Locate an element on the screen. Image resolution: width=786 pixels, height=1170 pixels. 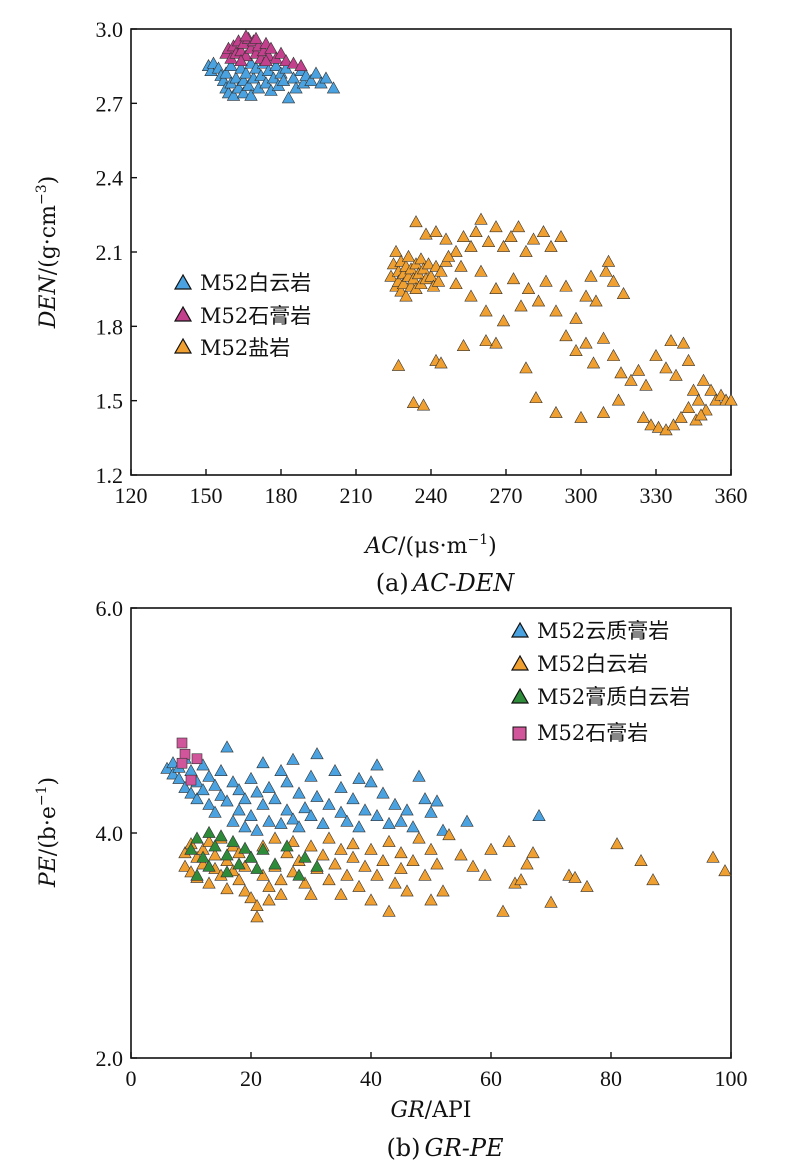
y-tick-label: 4.0 is located at coordinates (110, 833).